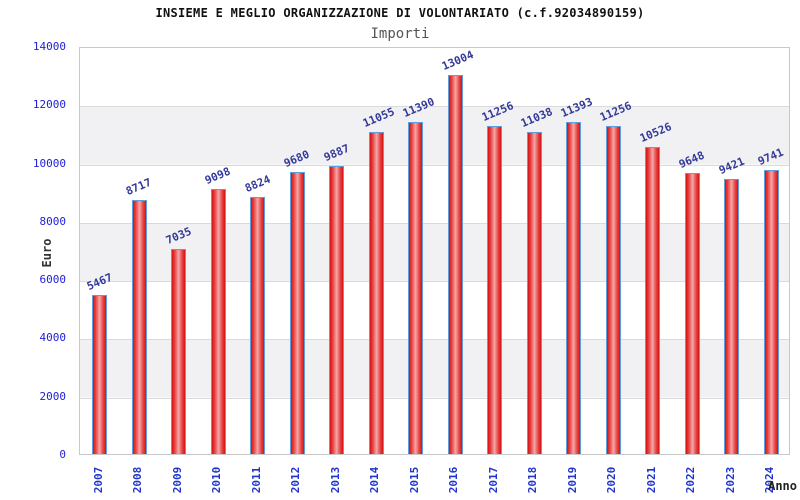 The height and width of the screenshot is (500, 800). What do you see at coordinates (217, 480) in the screenshot?
I see `x-tick-label: 2010` at bounding box center [217, 480].